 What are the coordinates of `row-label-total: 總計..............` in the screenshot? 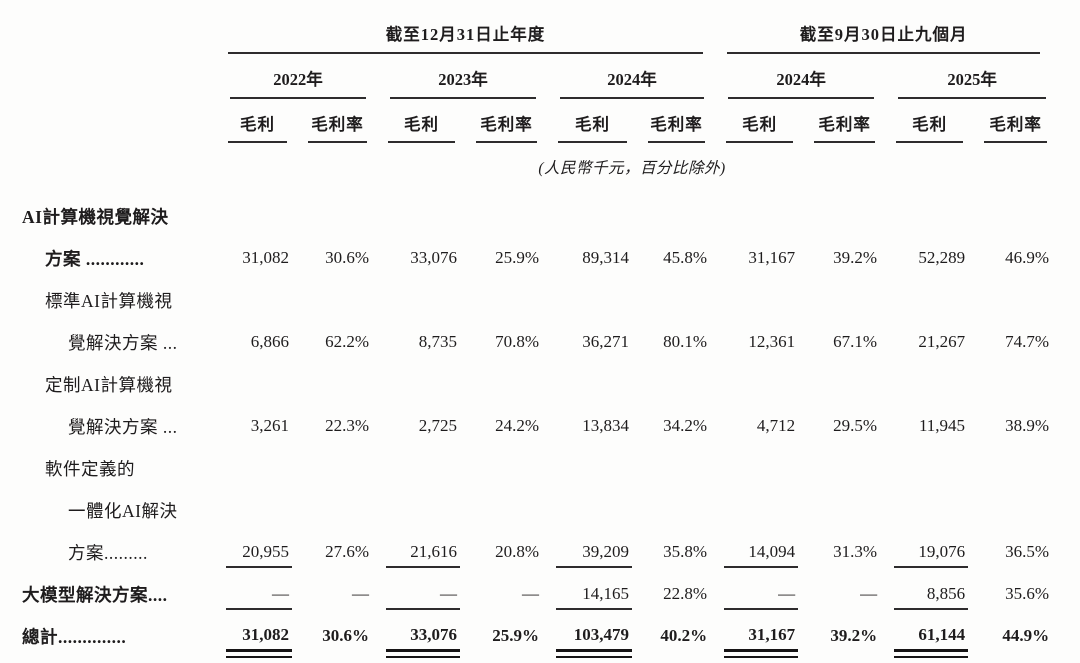 It's located at (74, 637).